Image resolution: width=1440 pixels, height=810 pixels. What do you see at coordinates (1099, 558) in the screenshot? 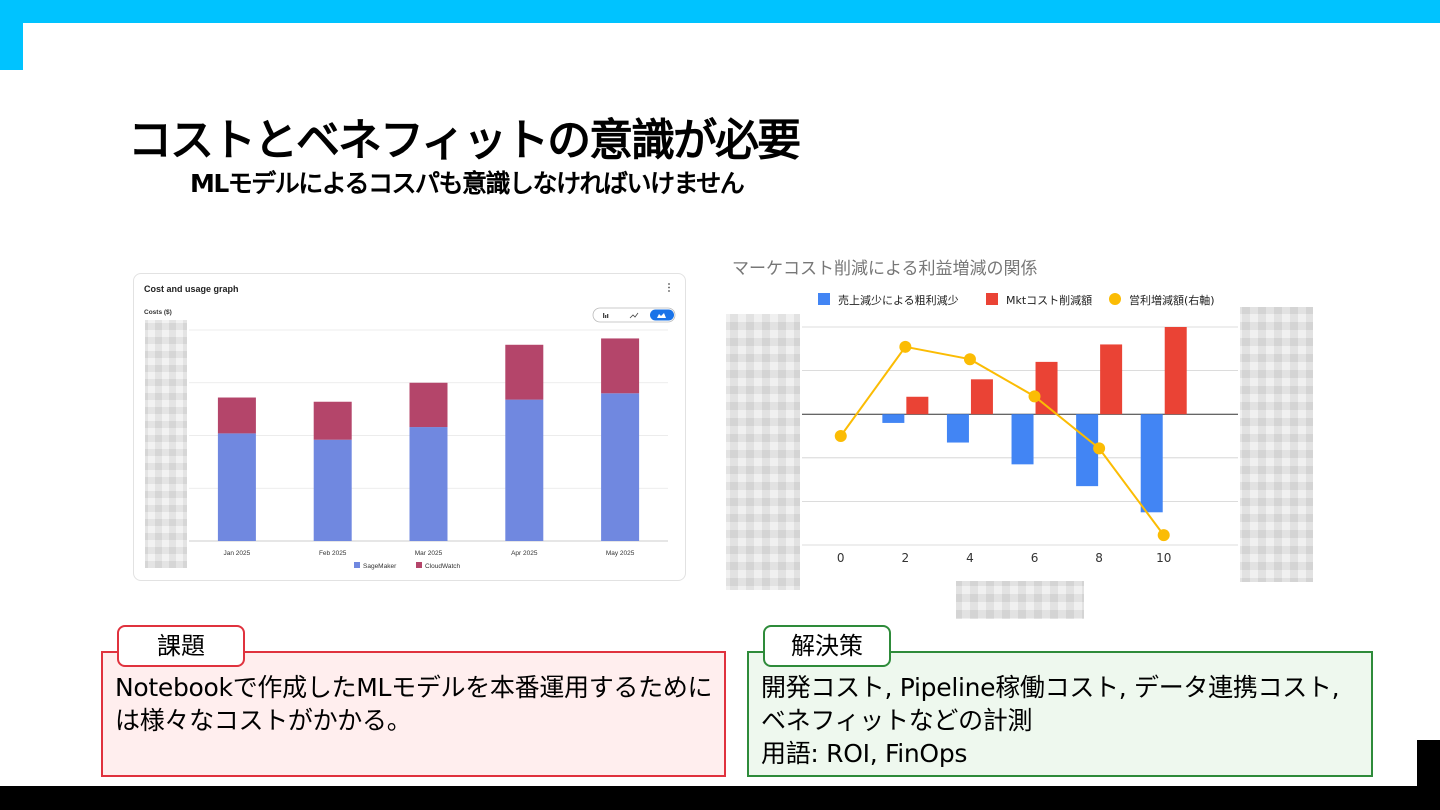
I see `profit-x-tick-label: 8` at bounding box center [1099, 558].